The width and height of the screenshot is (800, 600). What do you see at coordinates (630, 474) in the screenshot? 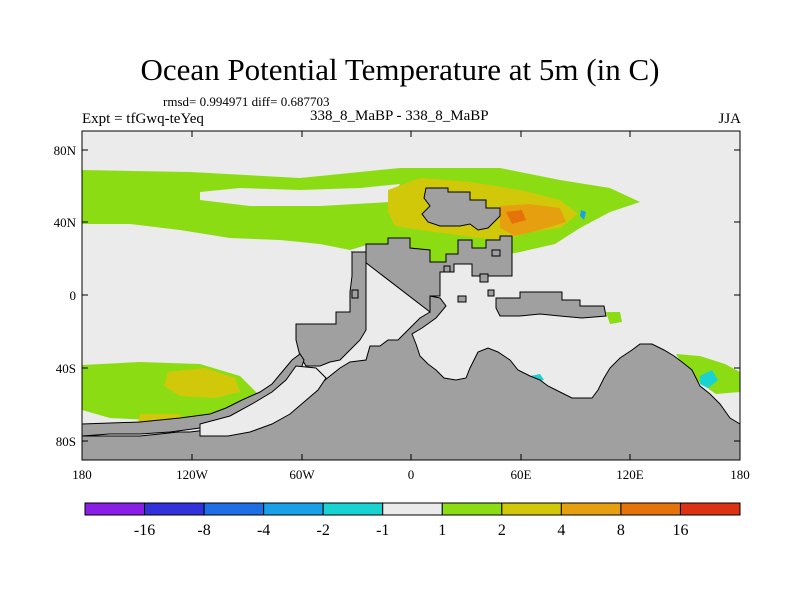
I see `x-tick-120e: 120E` at bounding box center [630, 474].